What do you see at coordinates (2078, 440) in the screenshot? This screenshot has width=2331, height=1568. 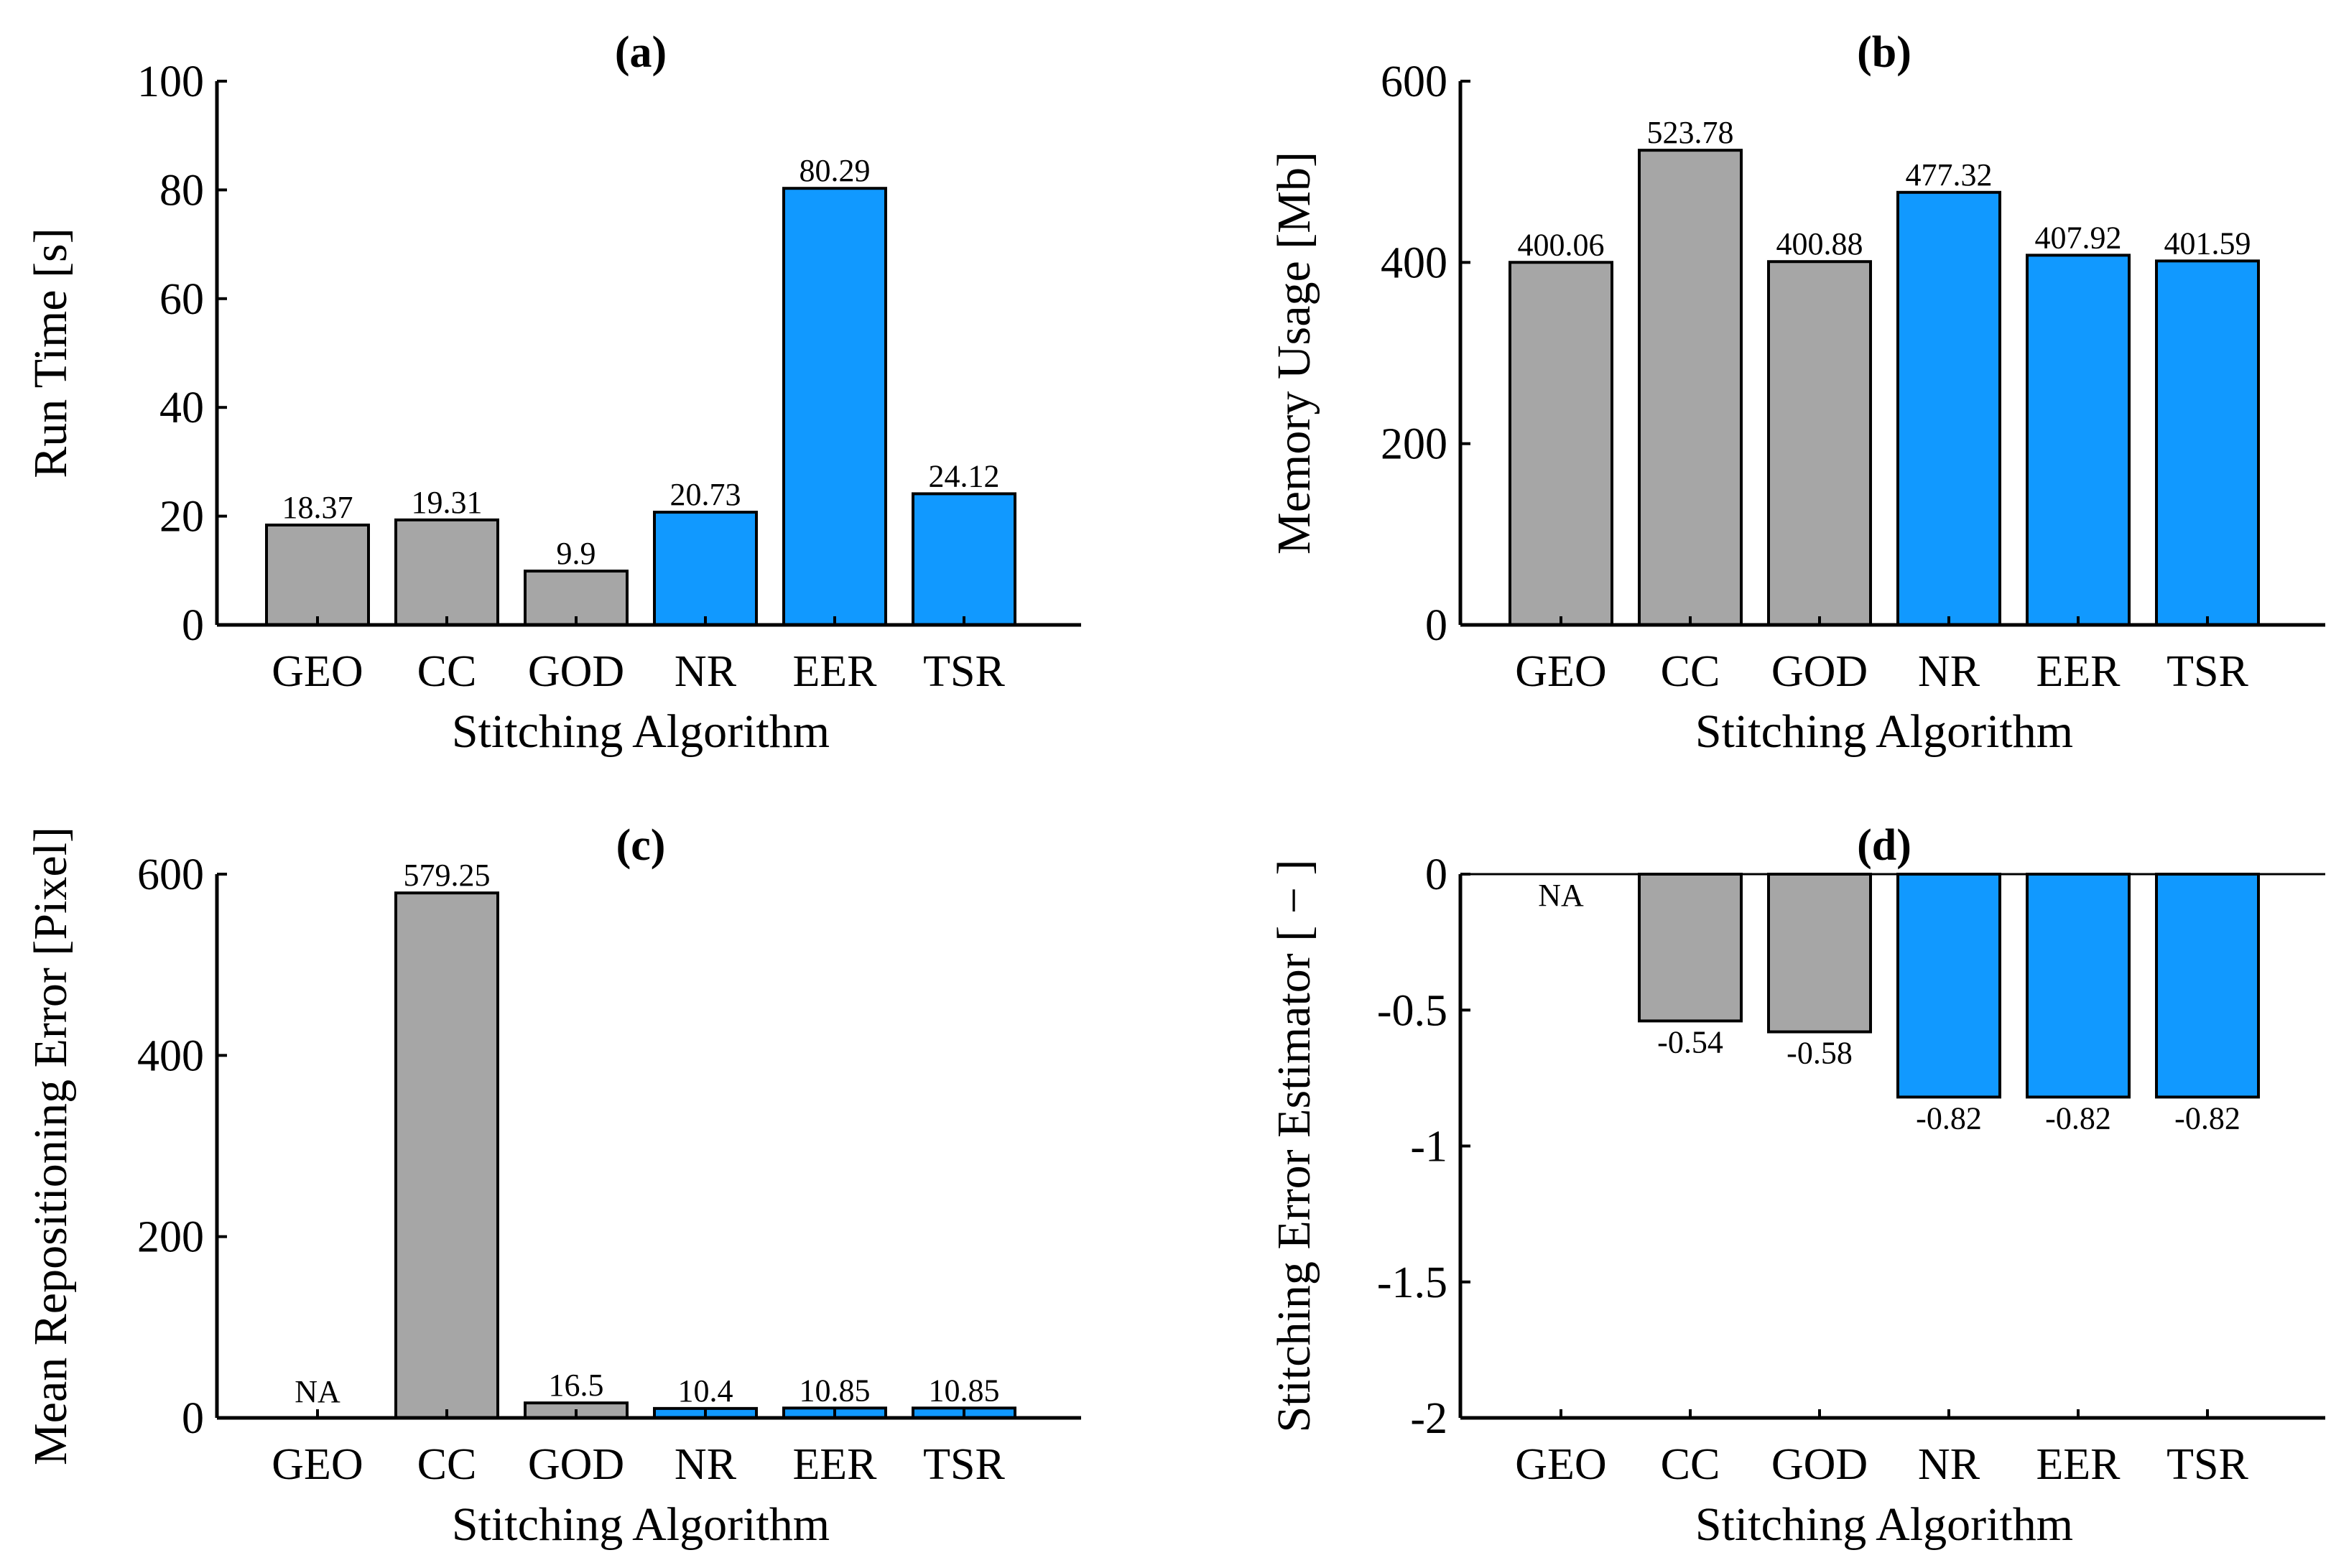 I see `bar-b-eer` at bounding box center [2078, 440].